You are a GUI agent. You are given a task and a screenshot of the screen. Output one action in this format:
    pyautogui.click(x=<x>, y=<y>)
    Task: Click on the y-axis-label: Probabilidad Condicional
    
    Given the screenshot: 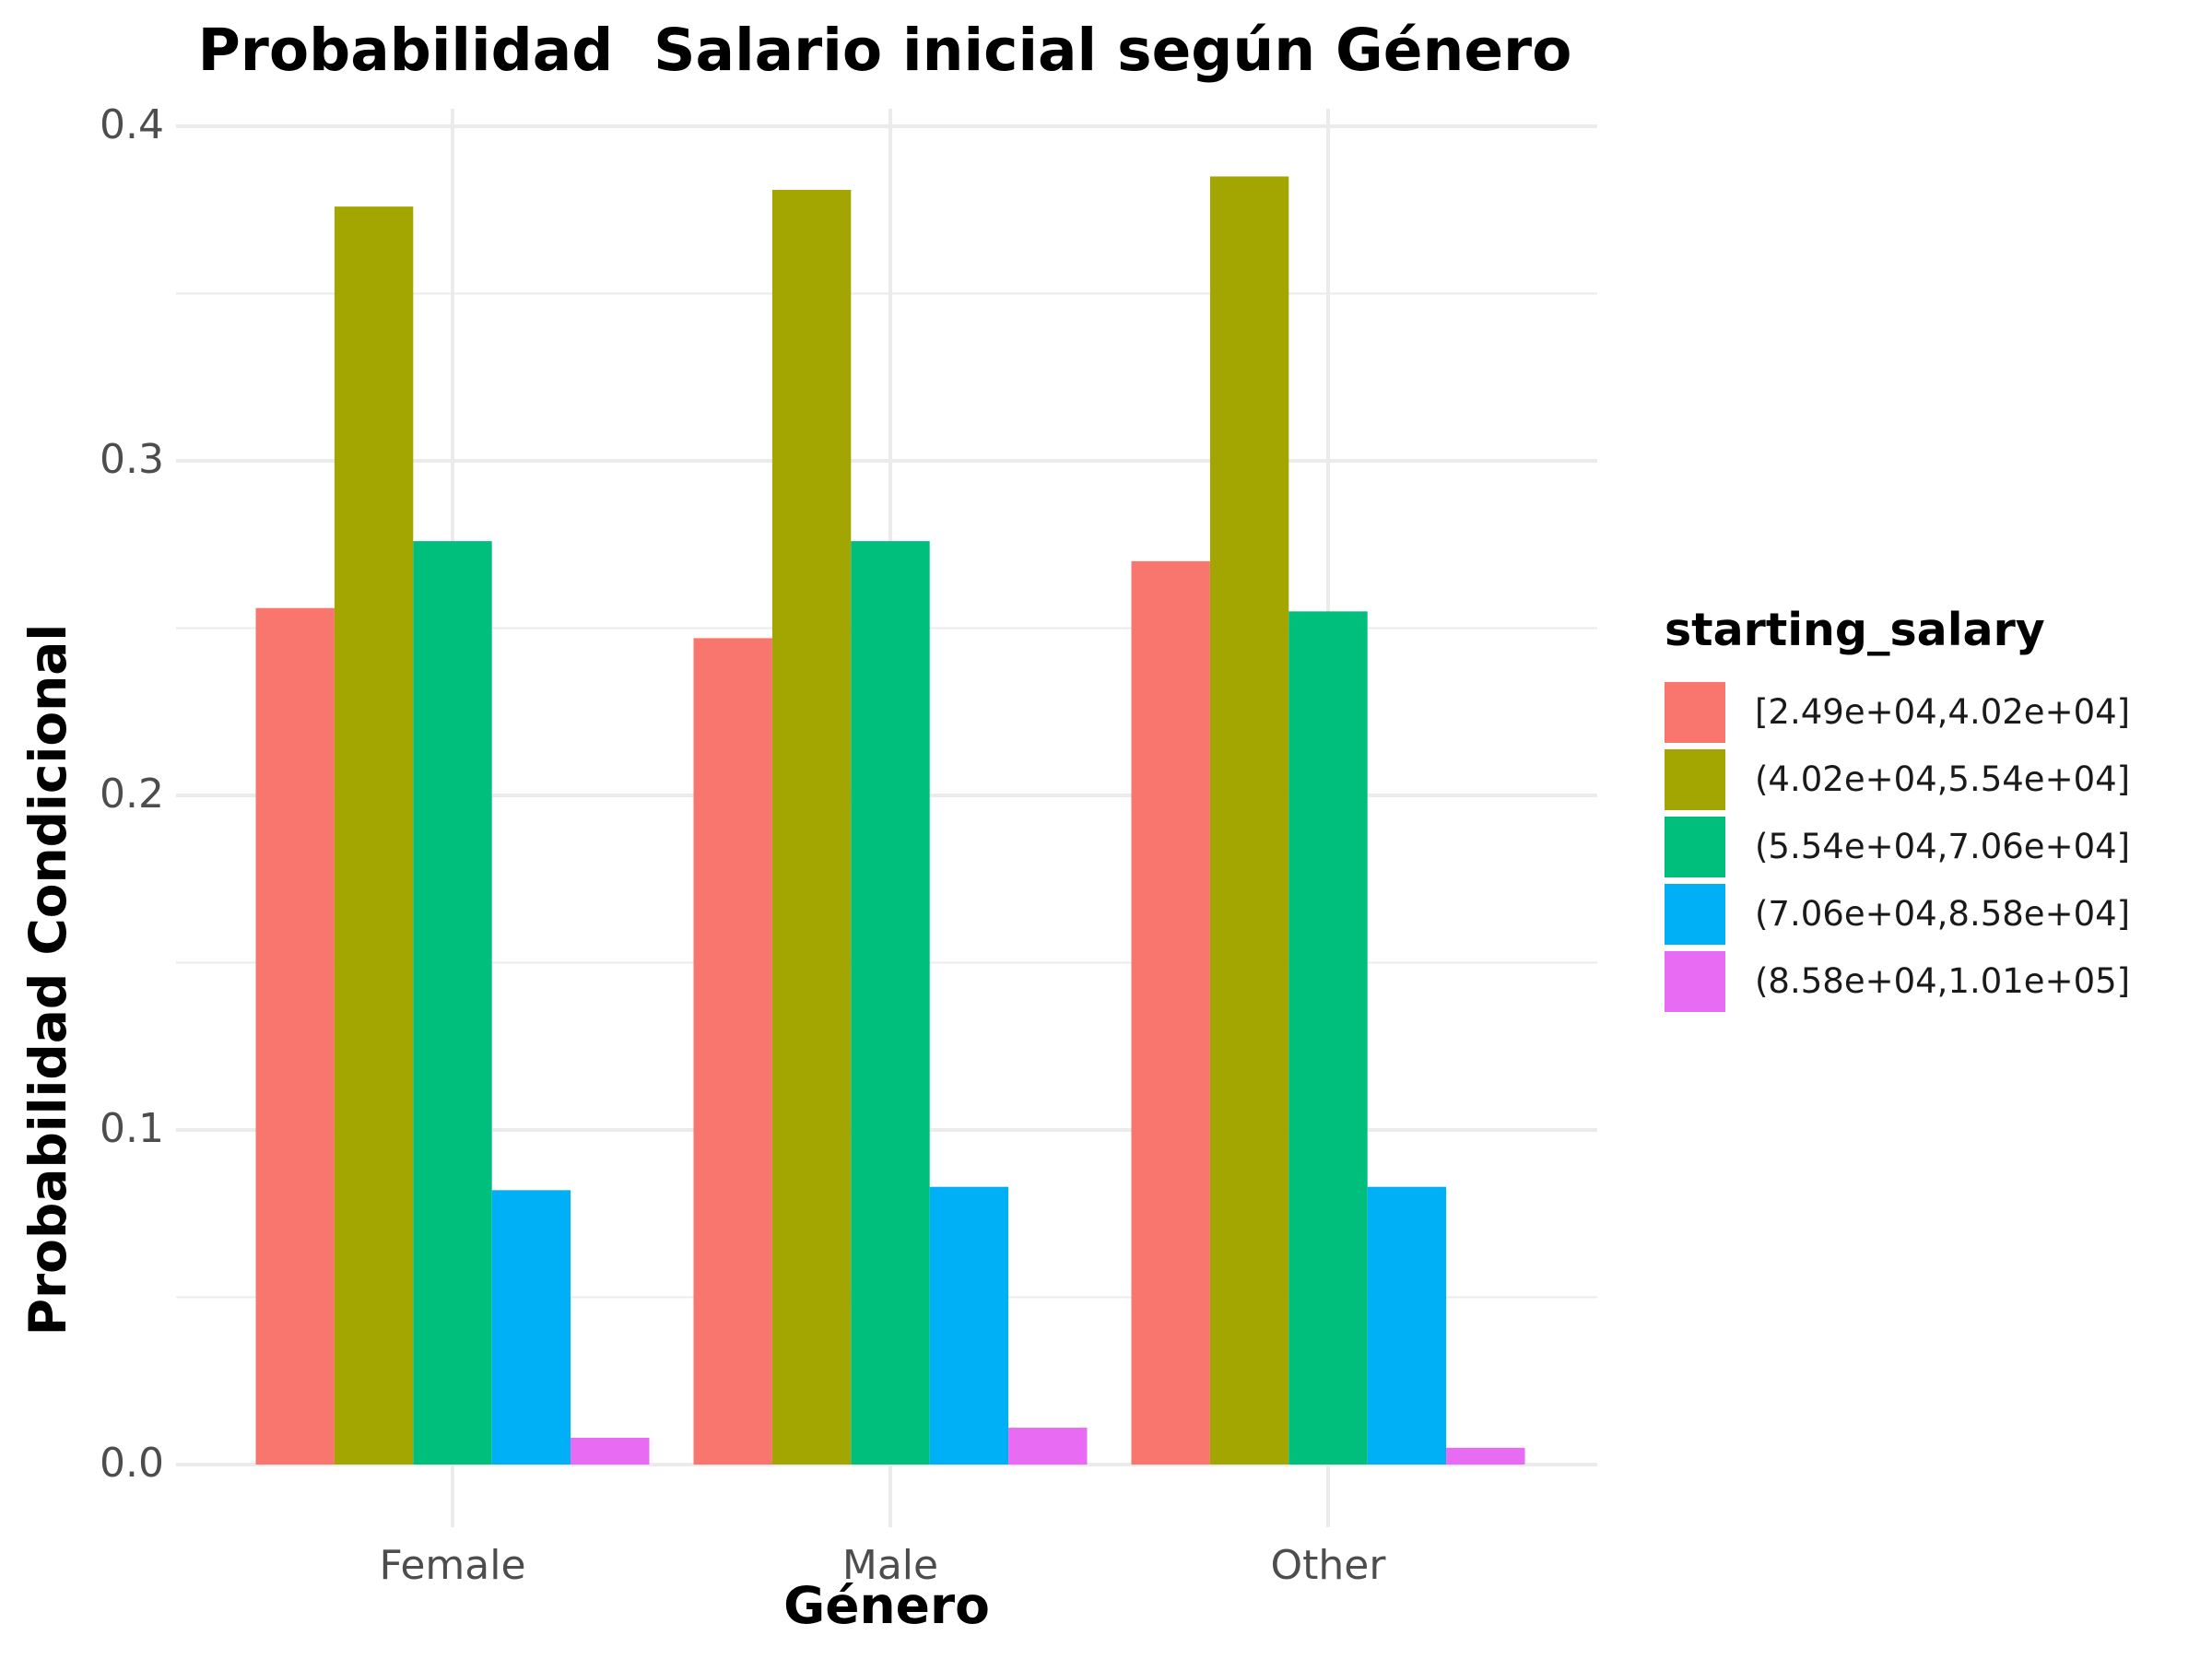 What is the action you would take?
    pyautogui.click(x=47, y=979)
    